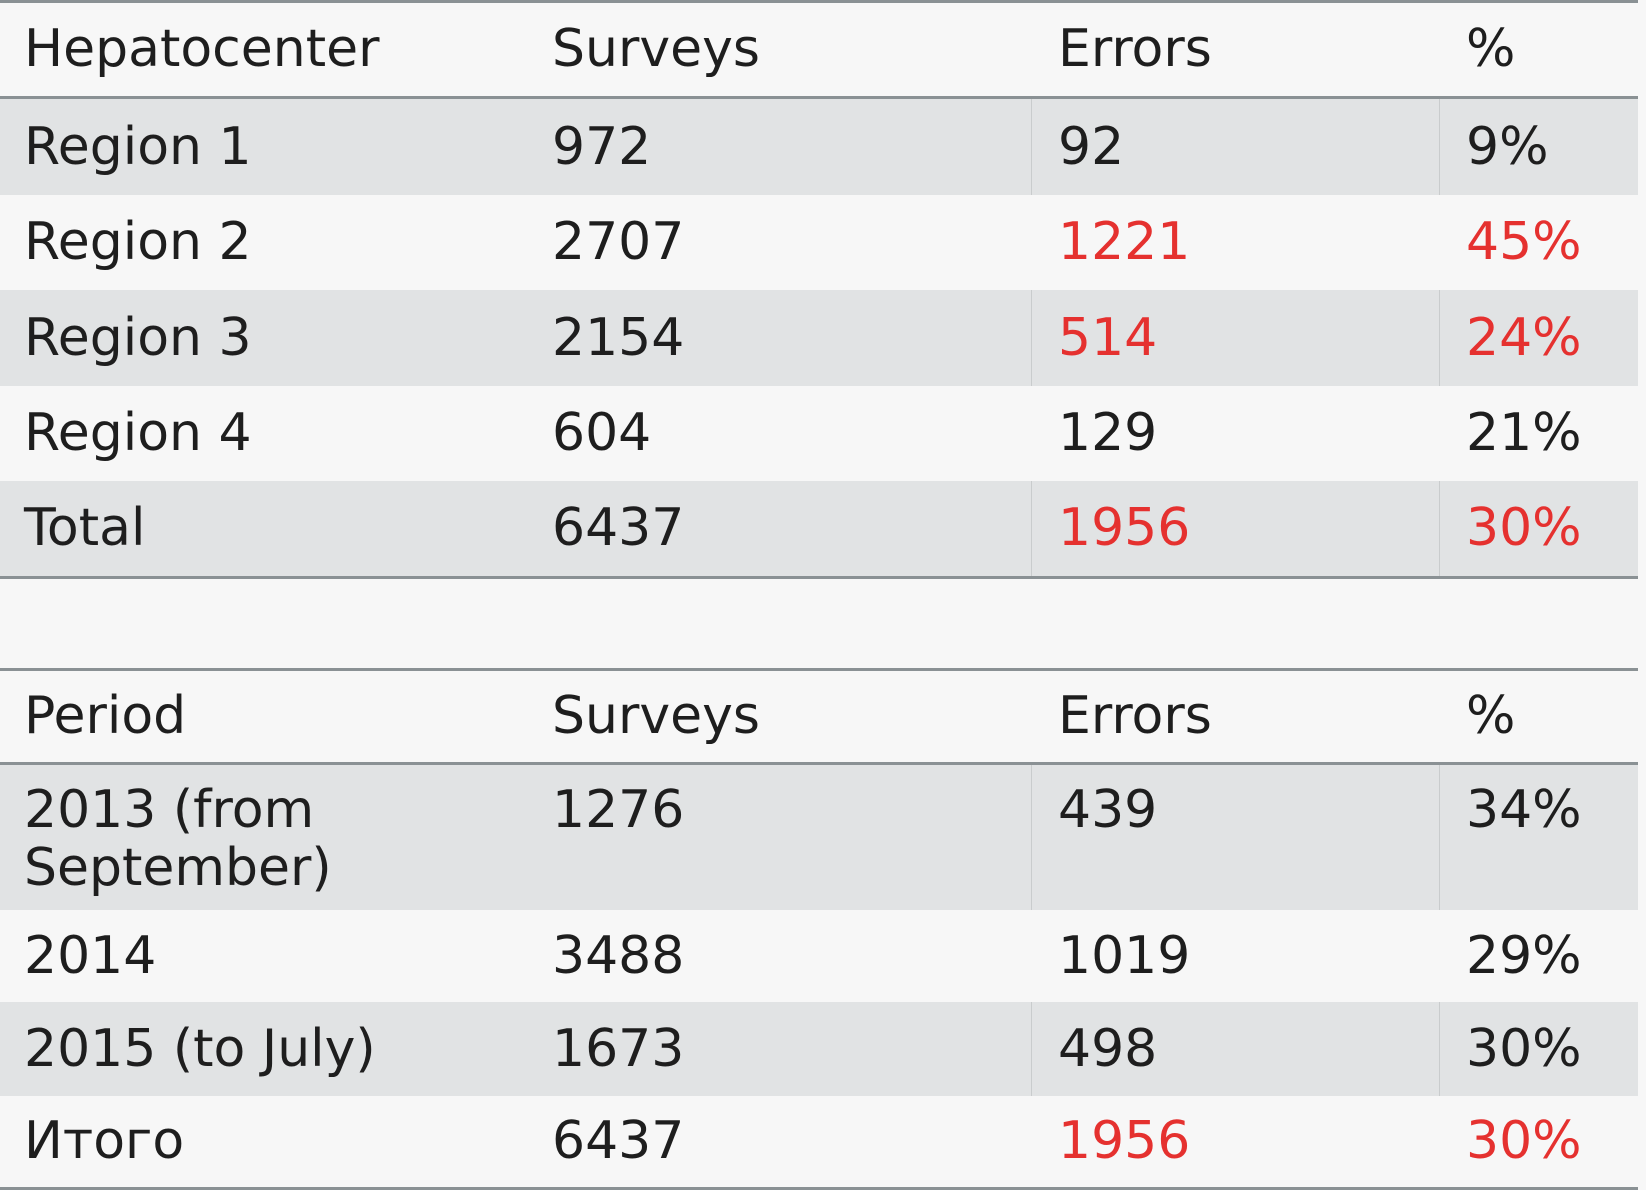  I want to click on surveys-cell: 2707, so click(618, 242).